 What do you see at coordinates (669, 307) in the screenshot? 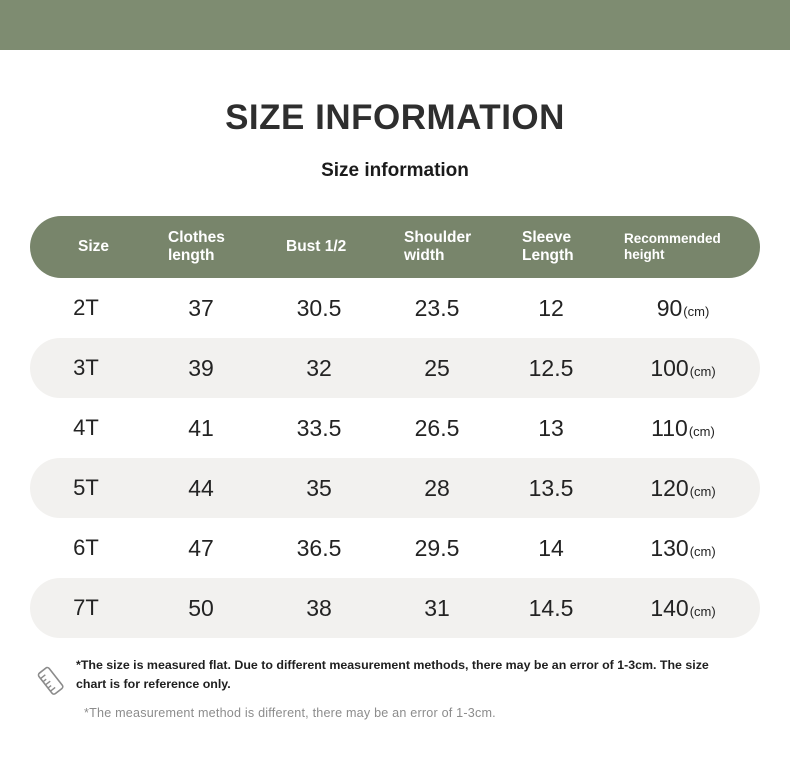
I see `height-value: 90` at bounding box center [669, 307].